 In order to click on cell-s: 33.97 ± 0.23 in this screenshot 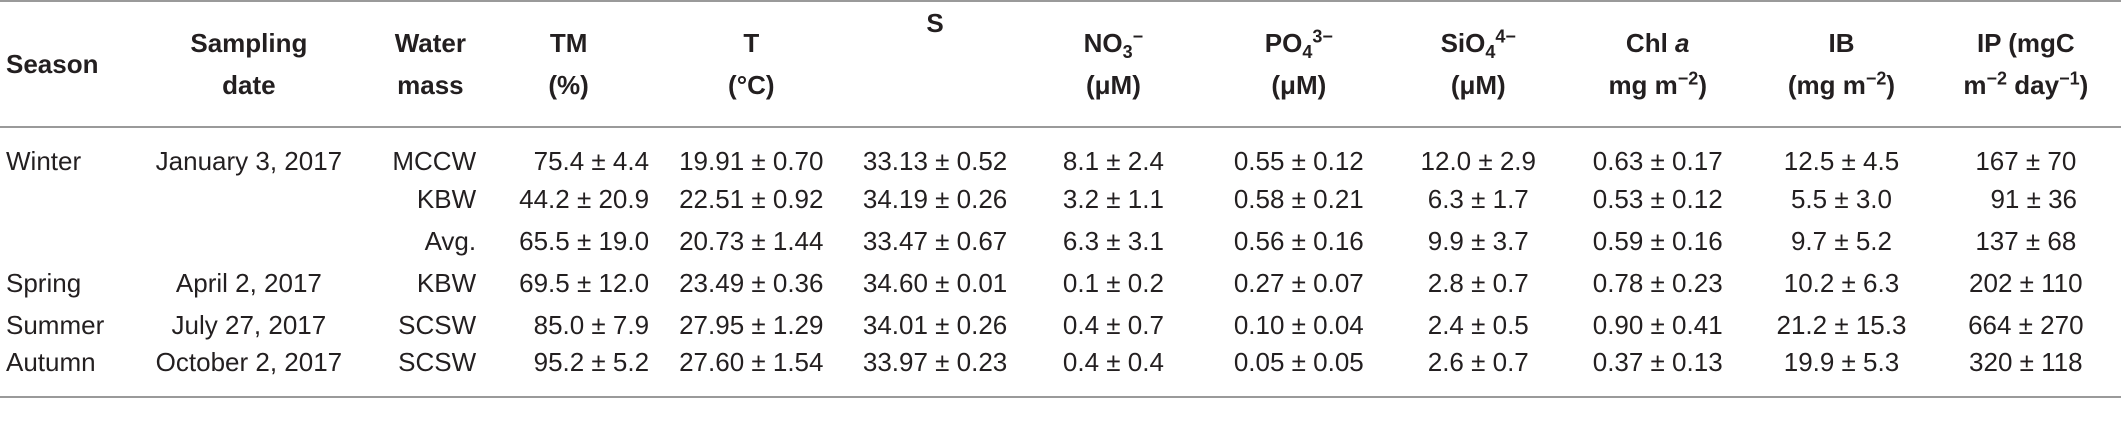, I will do `click(935, 372)`.